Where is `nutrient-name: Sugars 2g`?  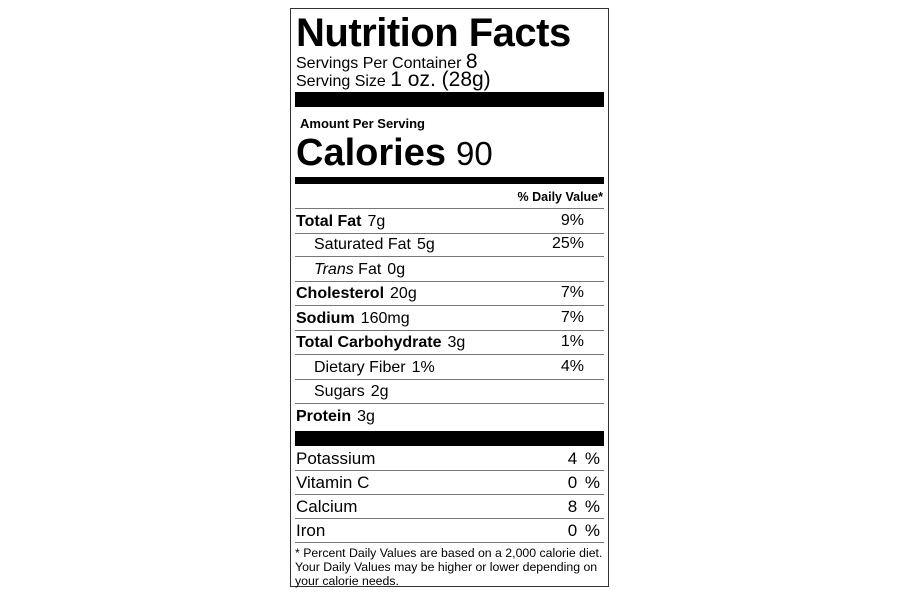
nutrient-name: Sugars 2g is located at coordinates (351, 392).